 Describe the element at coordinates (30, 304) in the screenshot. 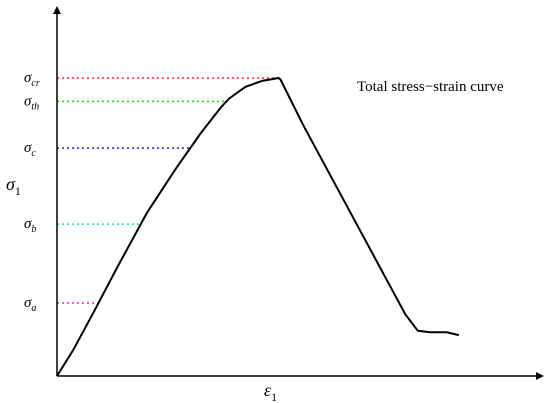

I see `threshold-label-a: σa` at that location.